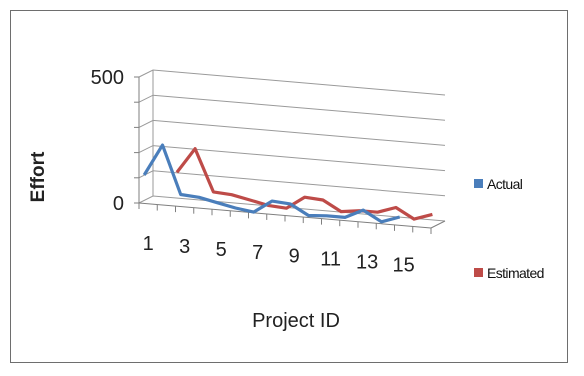  I want to click on legend-swatch-actual, so click(478, 183).